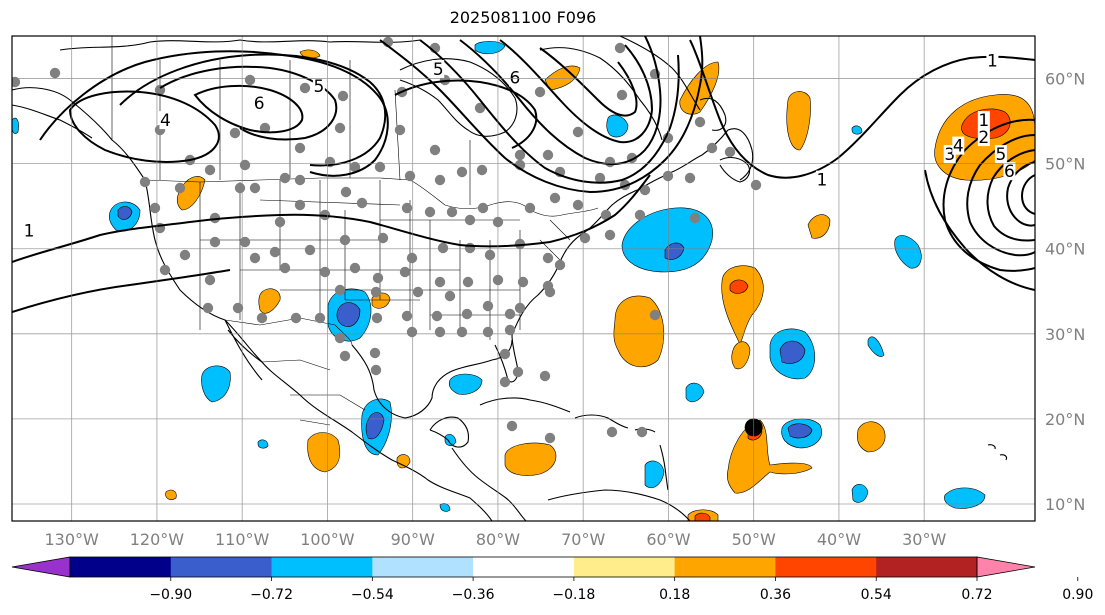  Describe the element at coordinates (121, 291) in the screenshot. I see `contour-outer-southwest` at that location.